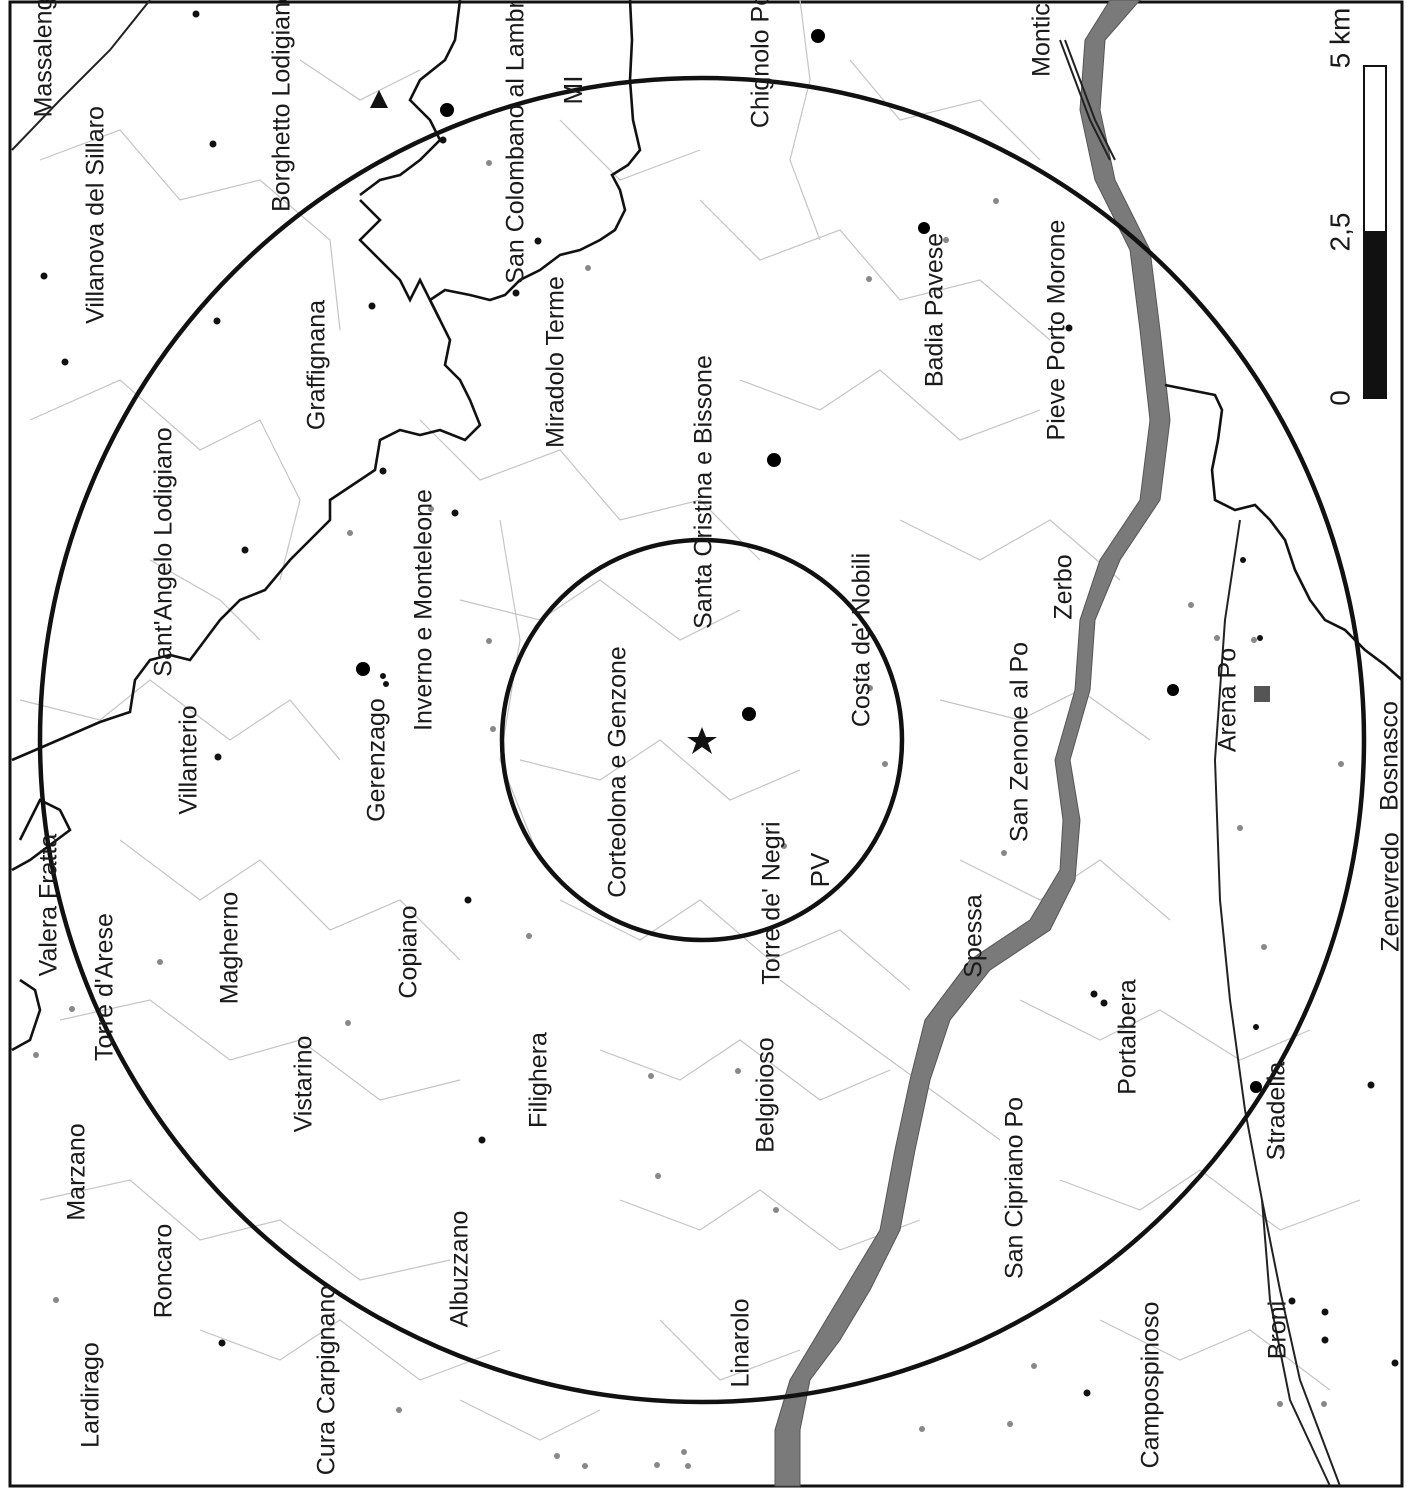 Image resolution: width=1414 pixels, height=1492 pixels. Describe the element at coordinates (1042, 40) in the screenshot. I see `place-label: Montic` at that location.